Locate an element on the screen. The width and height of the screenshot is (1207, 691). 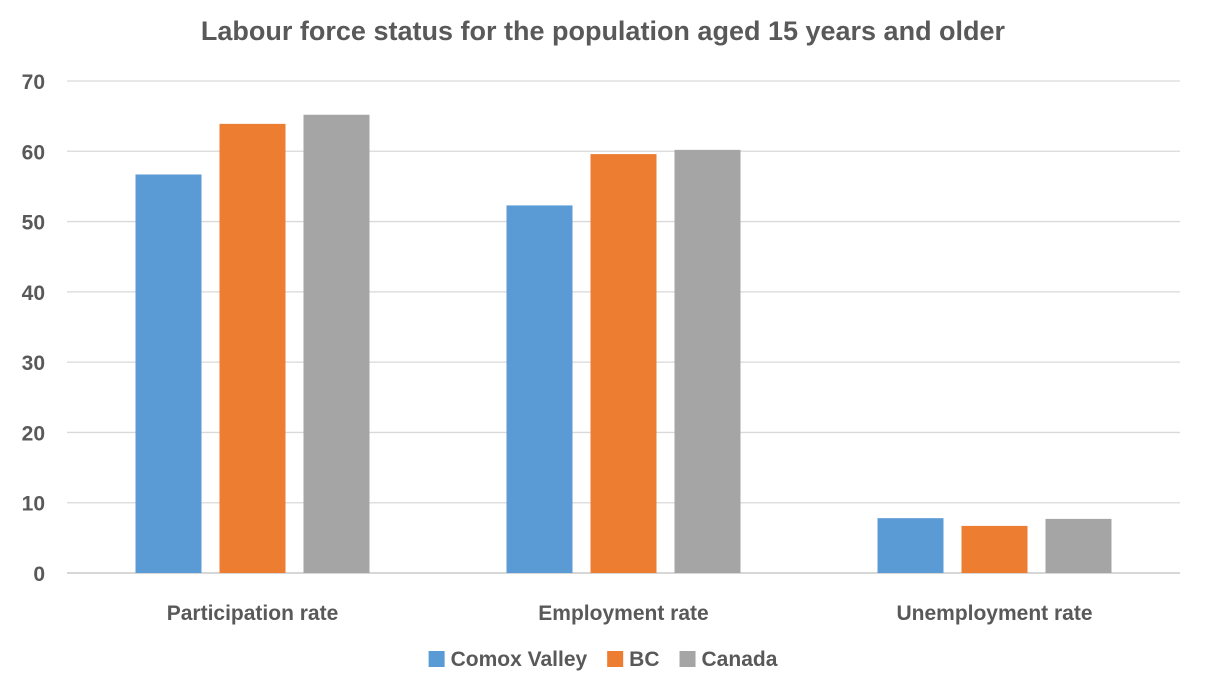
legend-item: Comox Valley is located at coordinates (508, 659).